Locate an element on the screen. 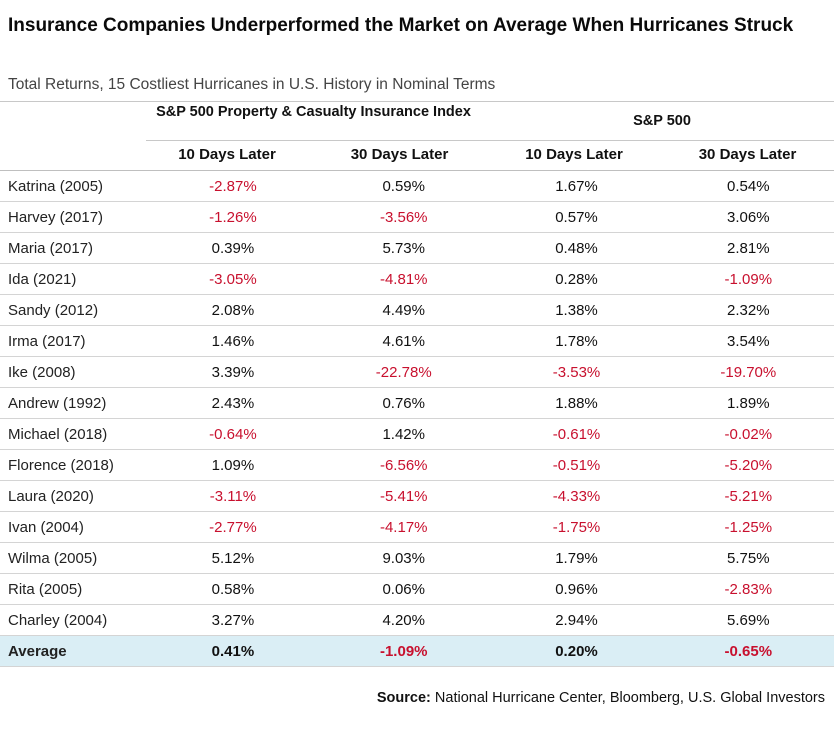  table-row: Laura (2020) -3.11% -5.41% -4.33% -5.21% is located at coordinates (417, 496).